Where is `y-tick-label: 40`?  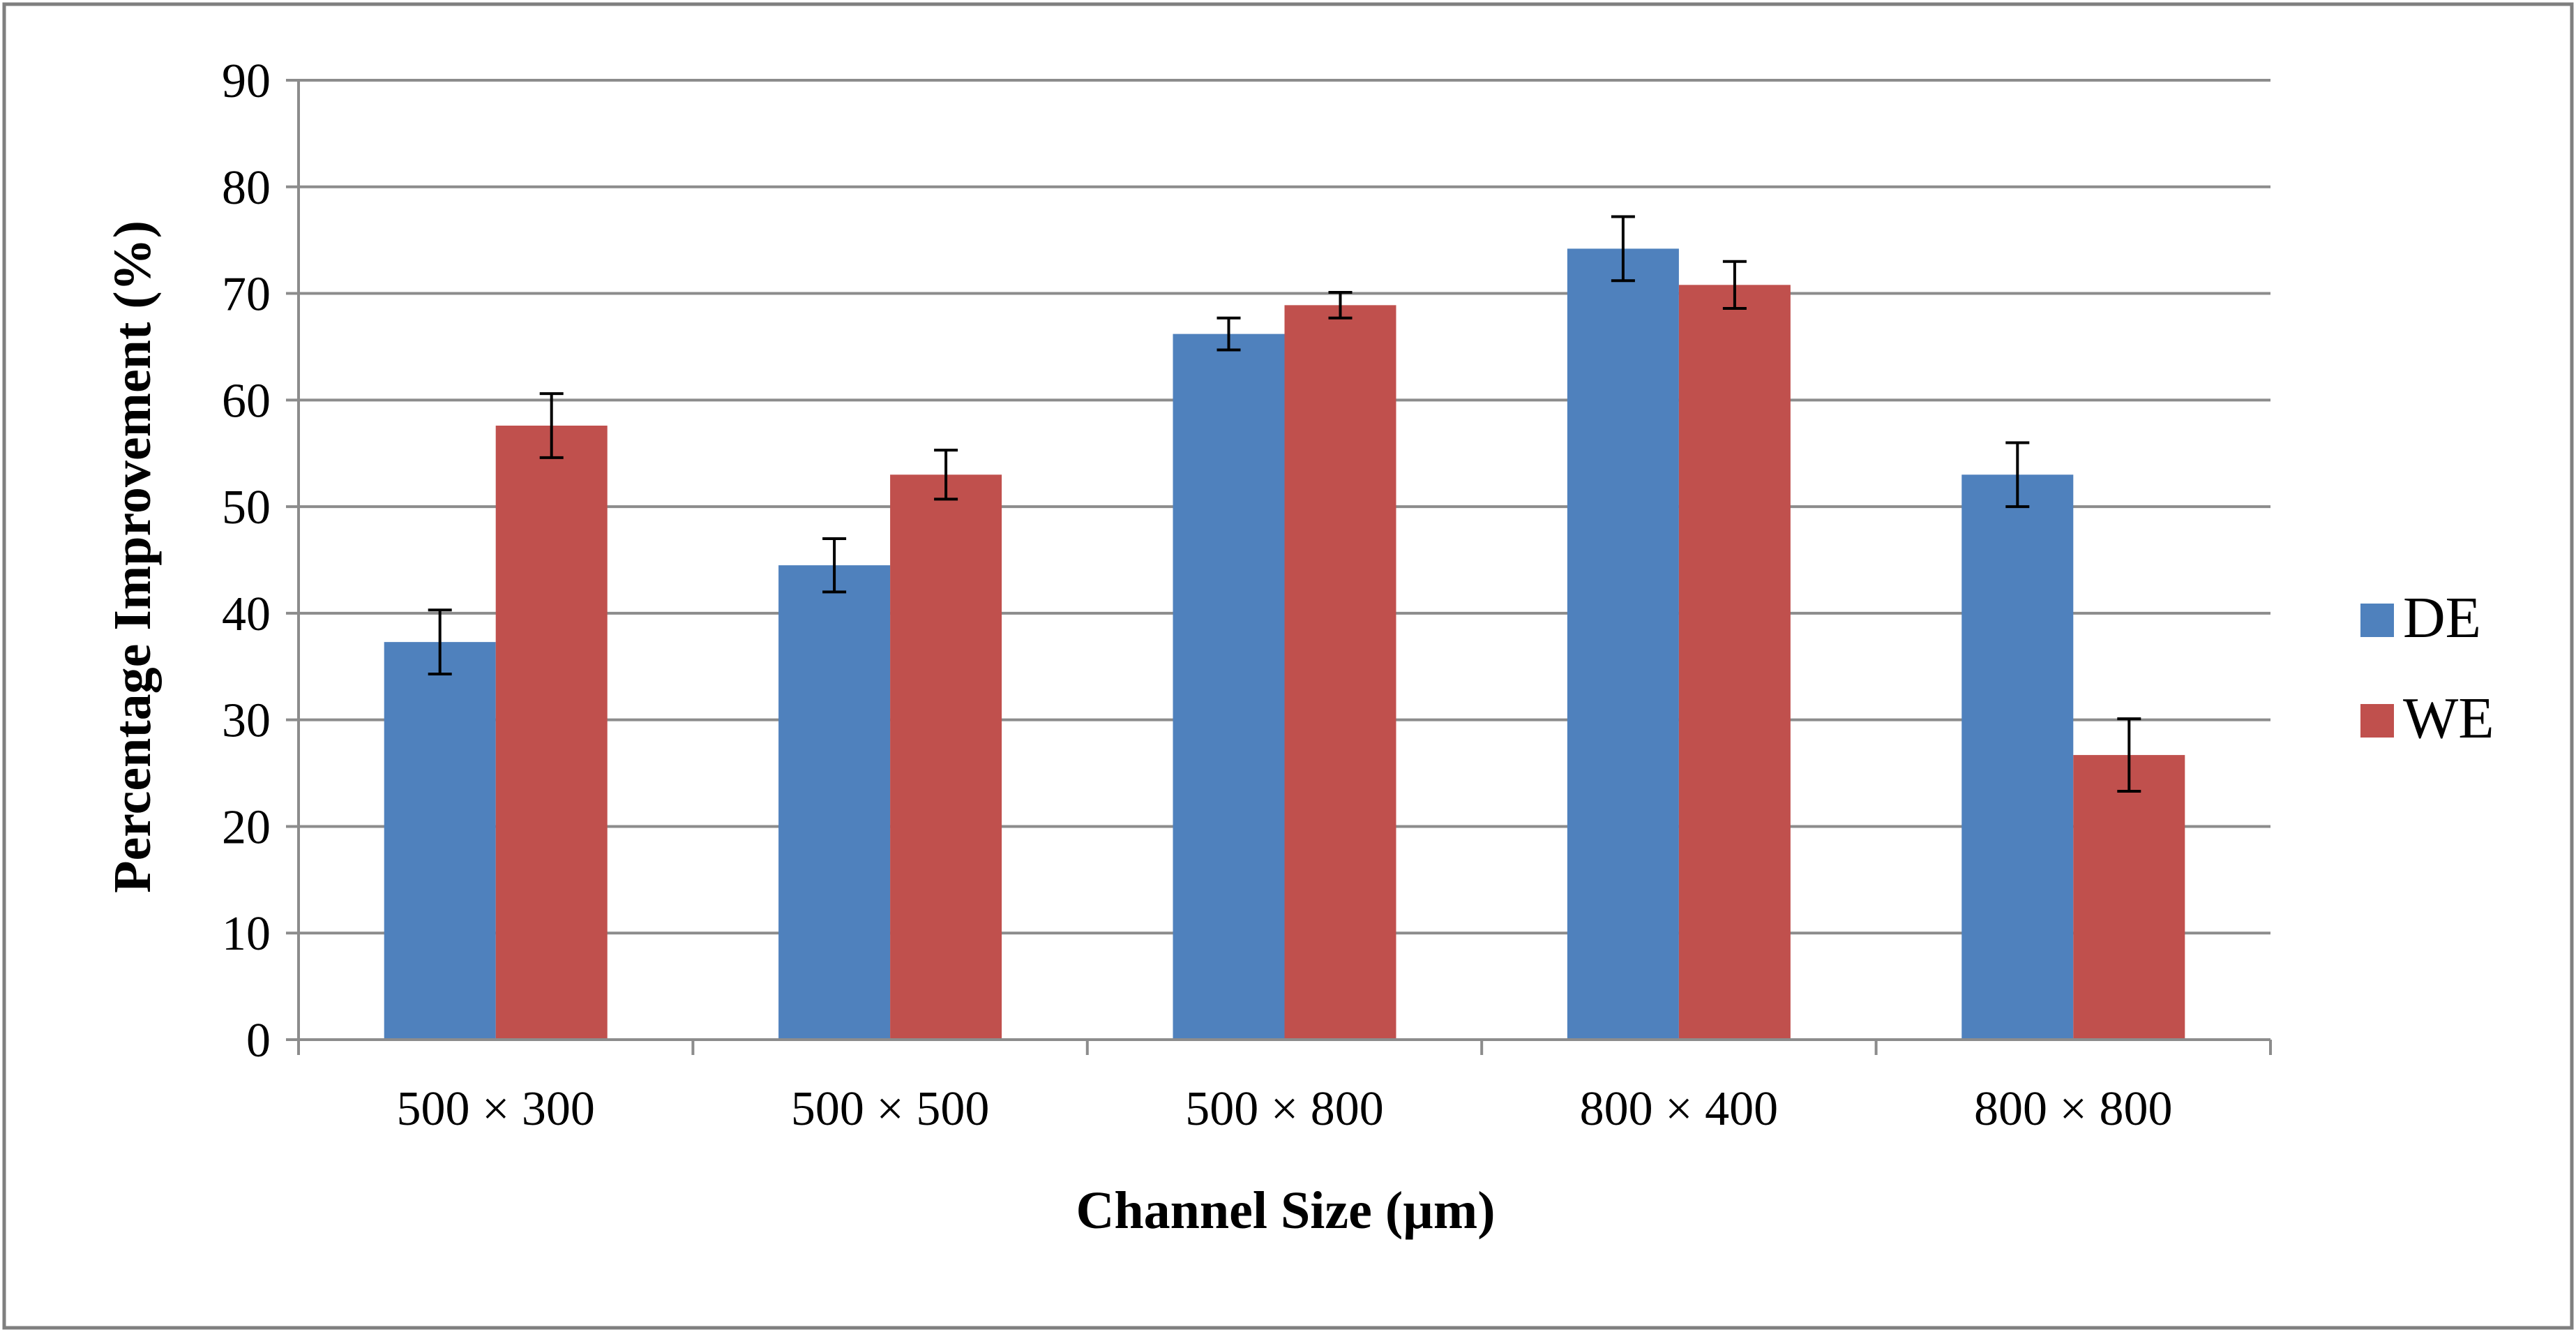
y-tick-label: 40 is located at coordinates (247, 614).